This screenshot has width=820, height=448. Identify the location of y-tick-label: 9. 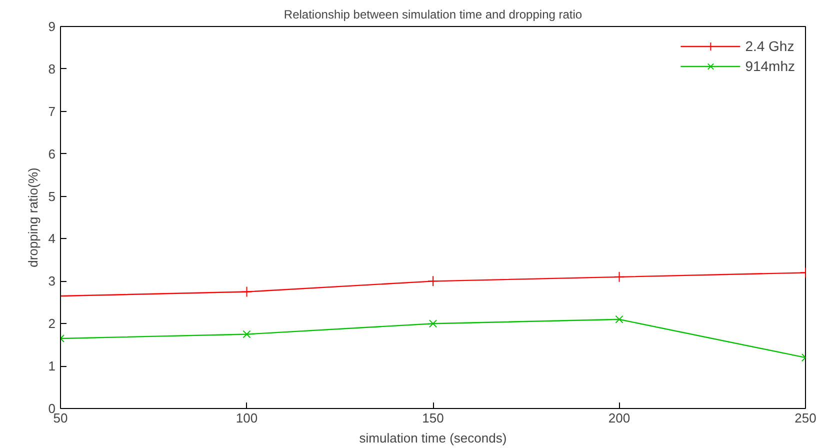
(52, 26).